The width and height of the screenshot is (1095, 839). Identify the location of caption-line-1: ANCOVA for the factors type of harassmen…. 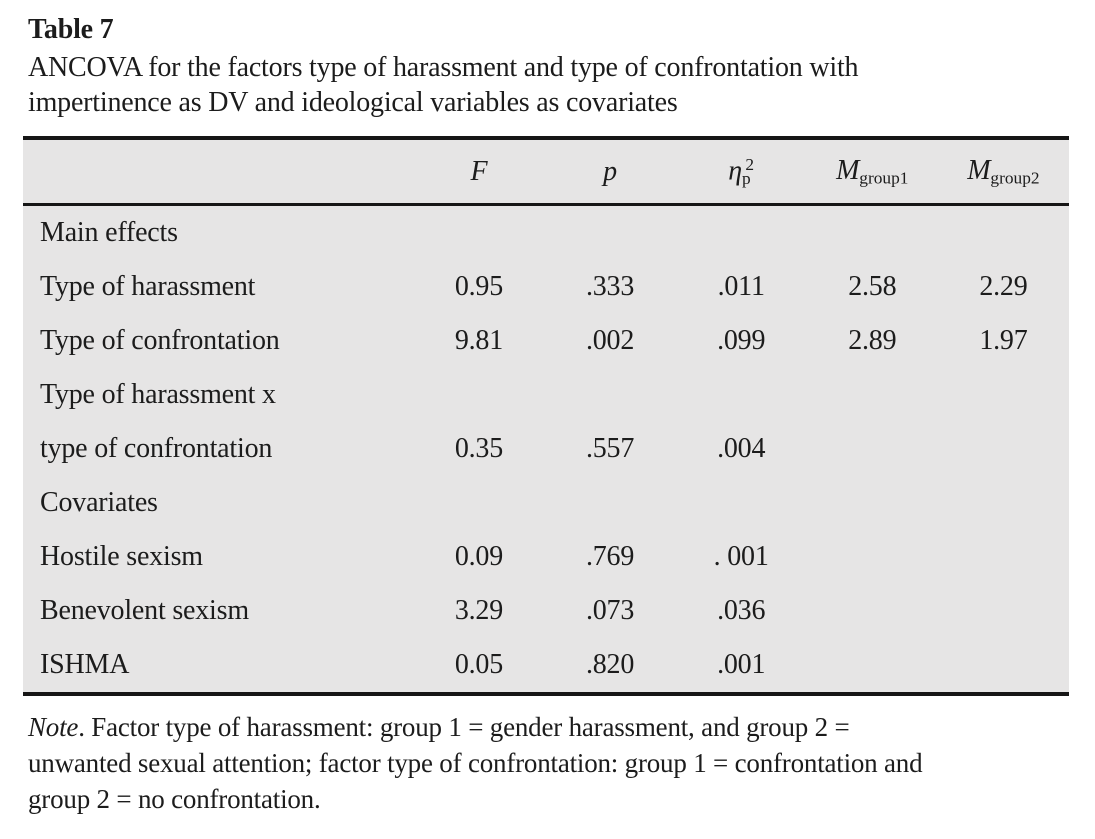
(443, 67).